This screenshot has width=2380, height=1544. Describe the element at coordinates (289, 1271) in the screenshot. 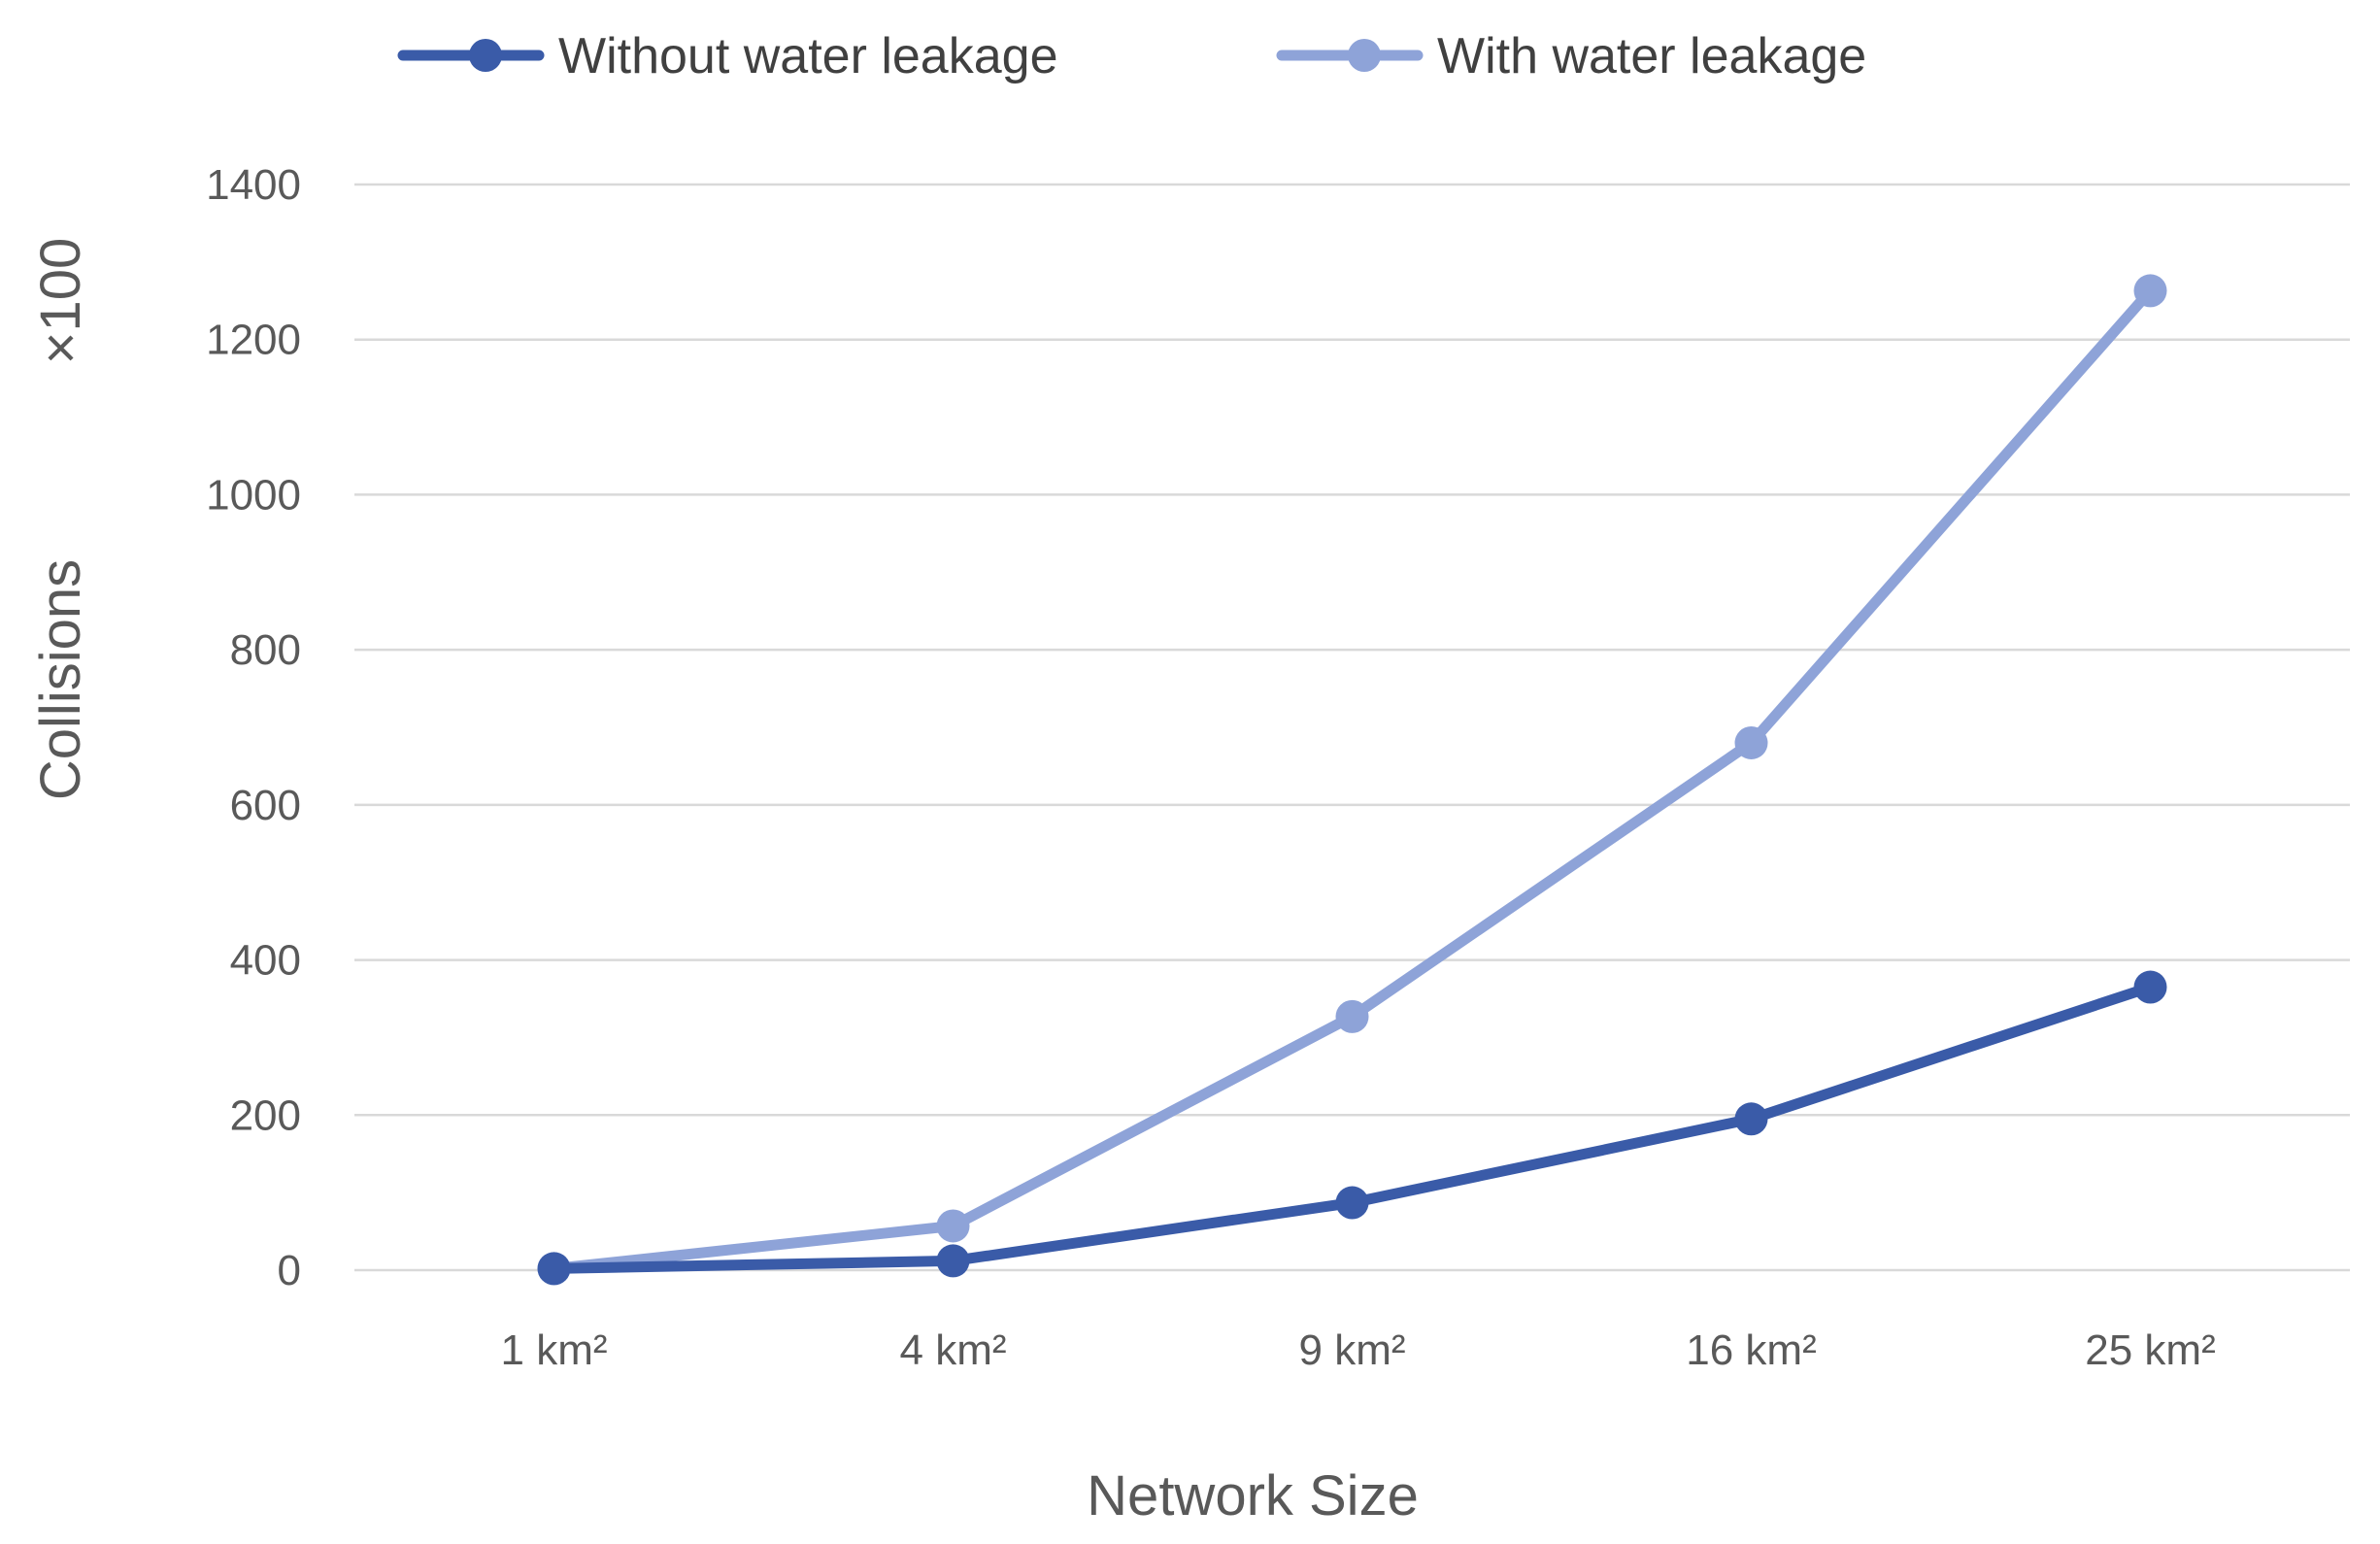

I see `y-tick-label: 0` at that location.